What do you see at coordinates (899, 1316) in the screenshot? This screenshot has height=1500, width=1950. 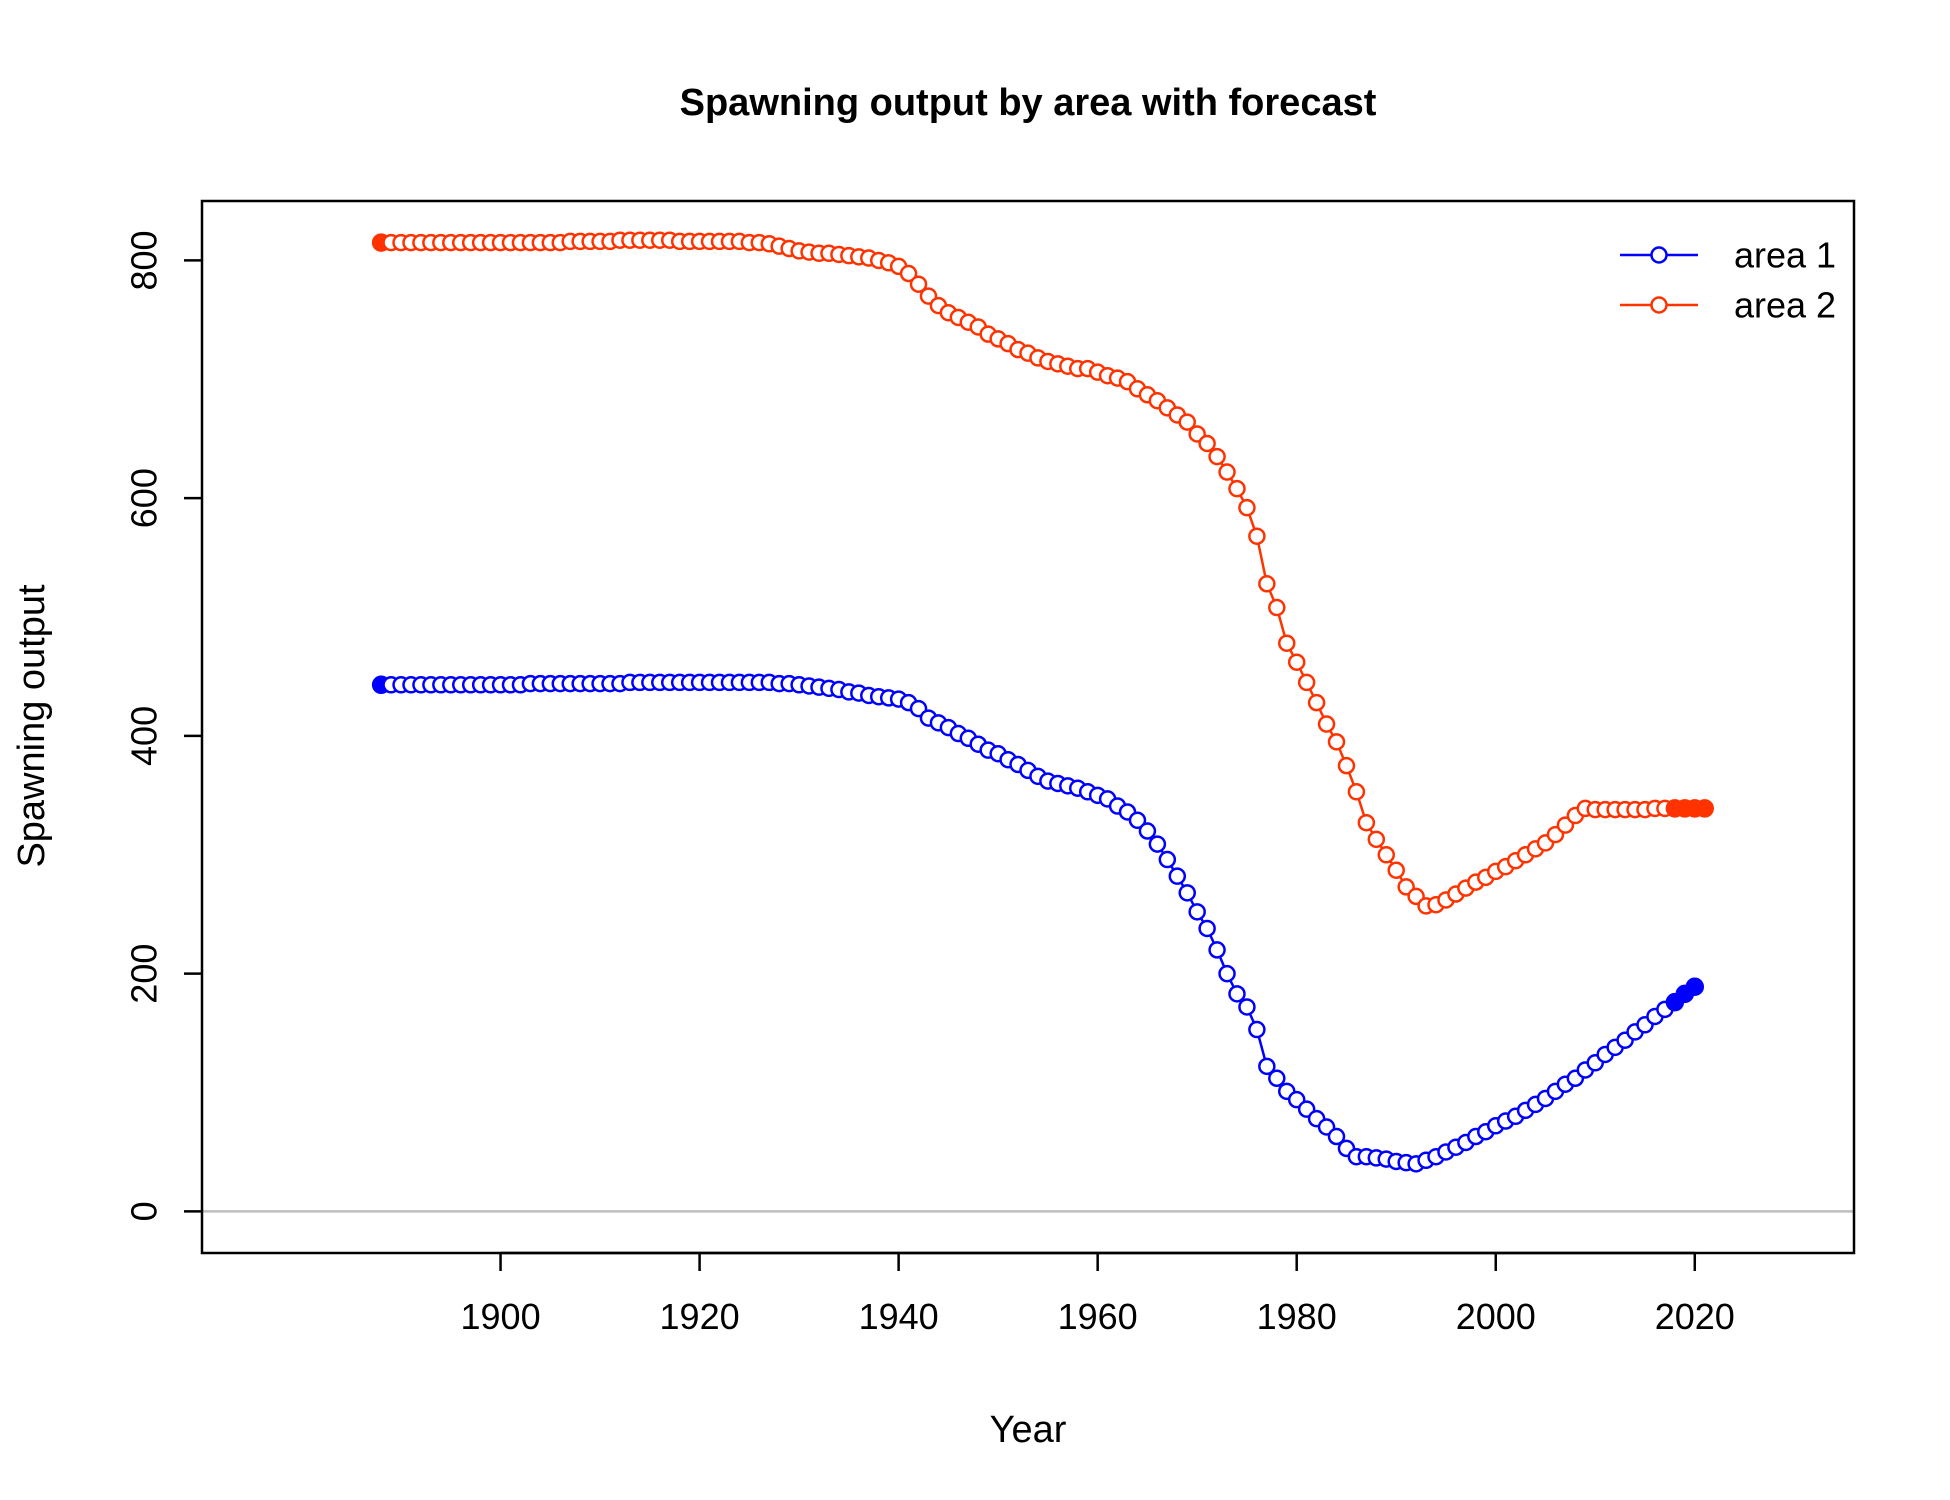 I see `x-tick-label: 1940` at bounding box center [899, 1316].